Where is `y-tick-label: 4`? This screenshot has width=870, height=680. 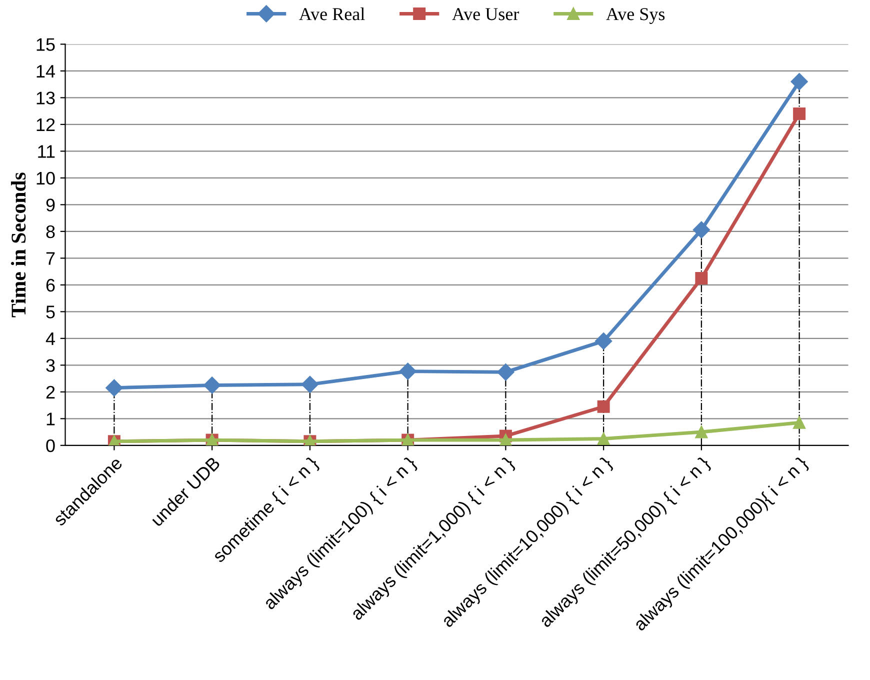 y-tick-label: 4 is located at coordinates (50, 338).